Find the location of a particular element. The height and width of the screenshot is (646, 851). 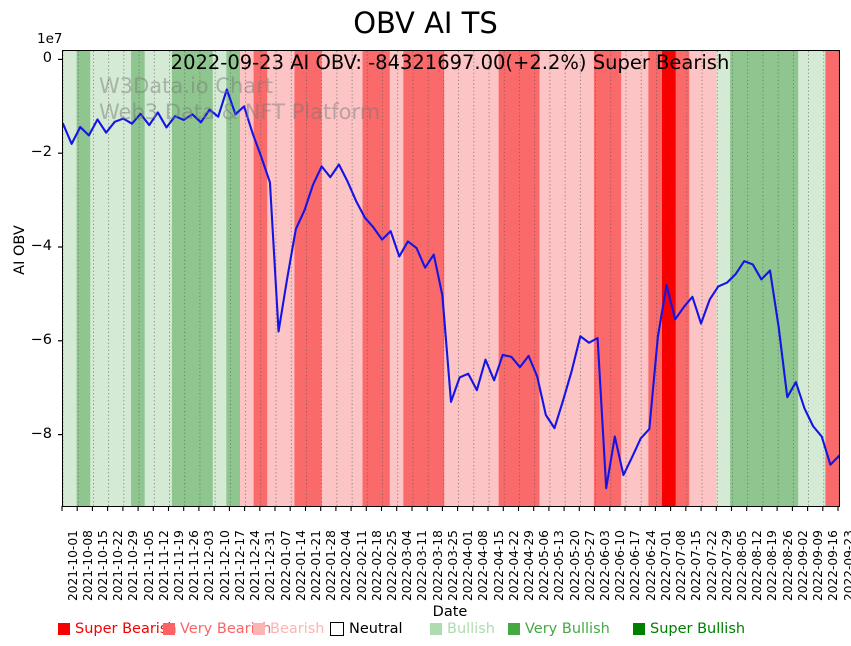

x-axis-tick-label: 2022-07-22 is located at coordinates (711, 565).